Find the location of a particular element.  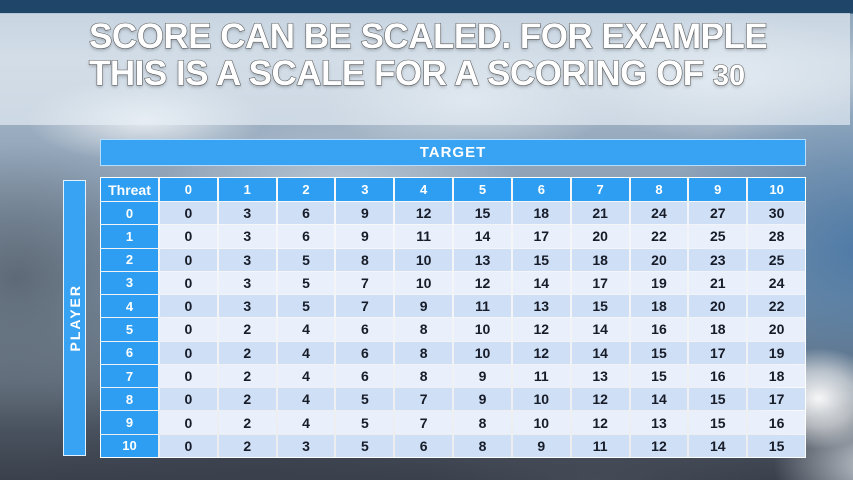

score-cell: 30 is located at coordinates (776, 213).